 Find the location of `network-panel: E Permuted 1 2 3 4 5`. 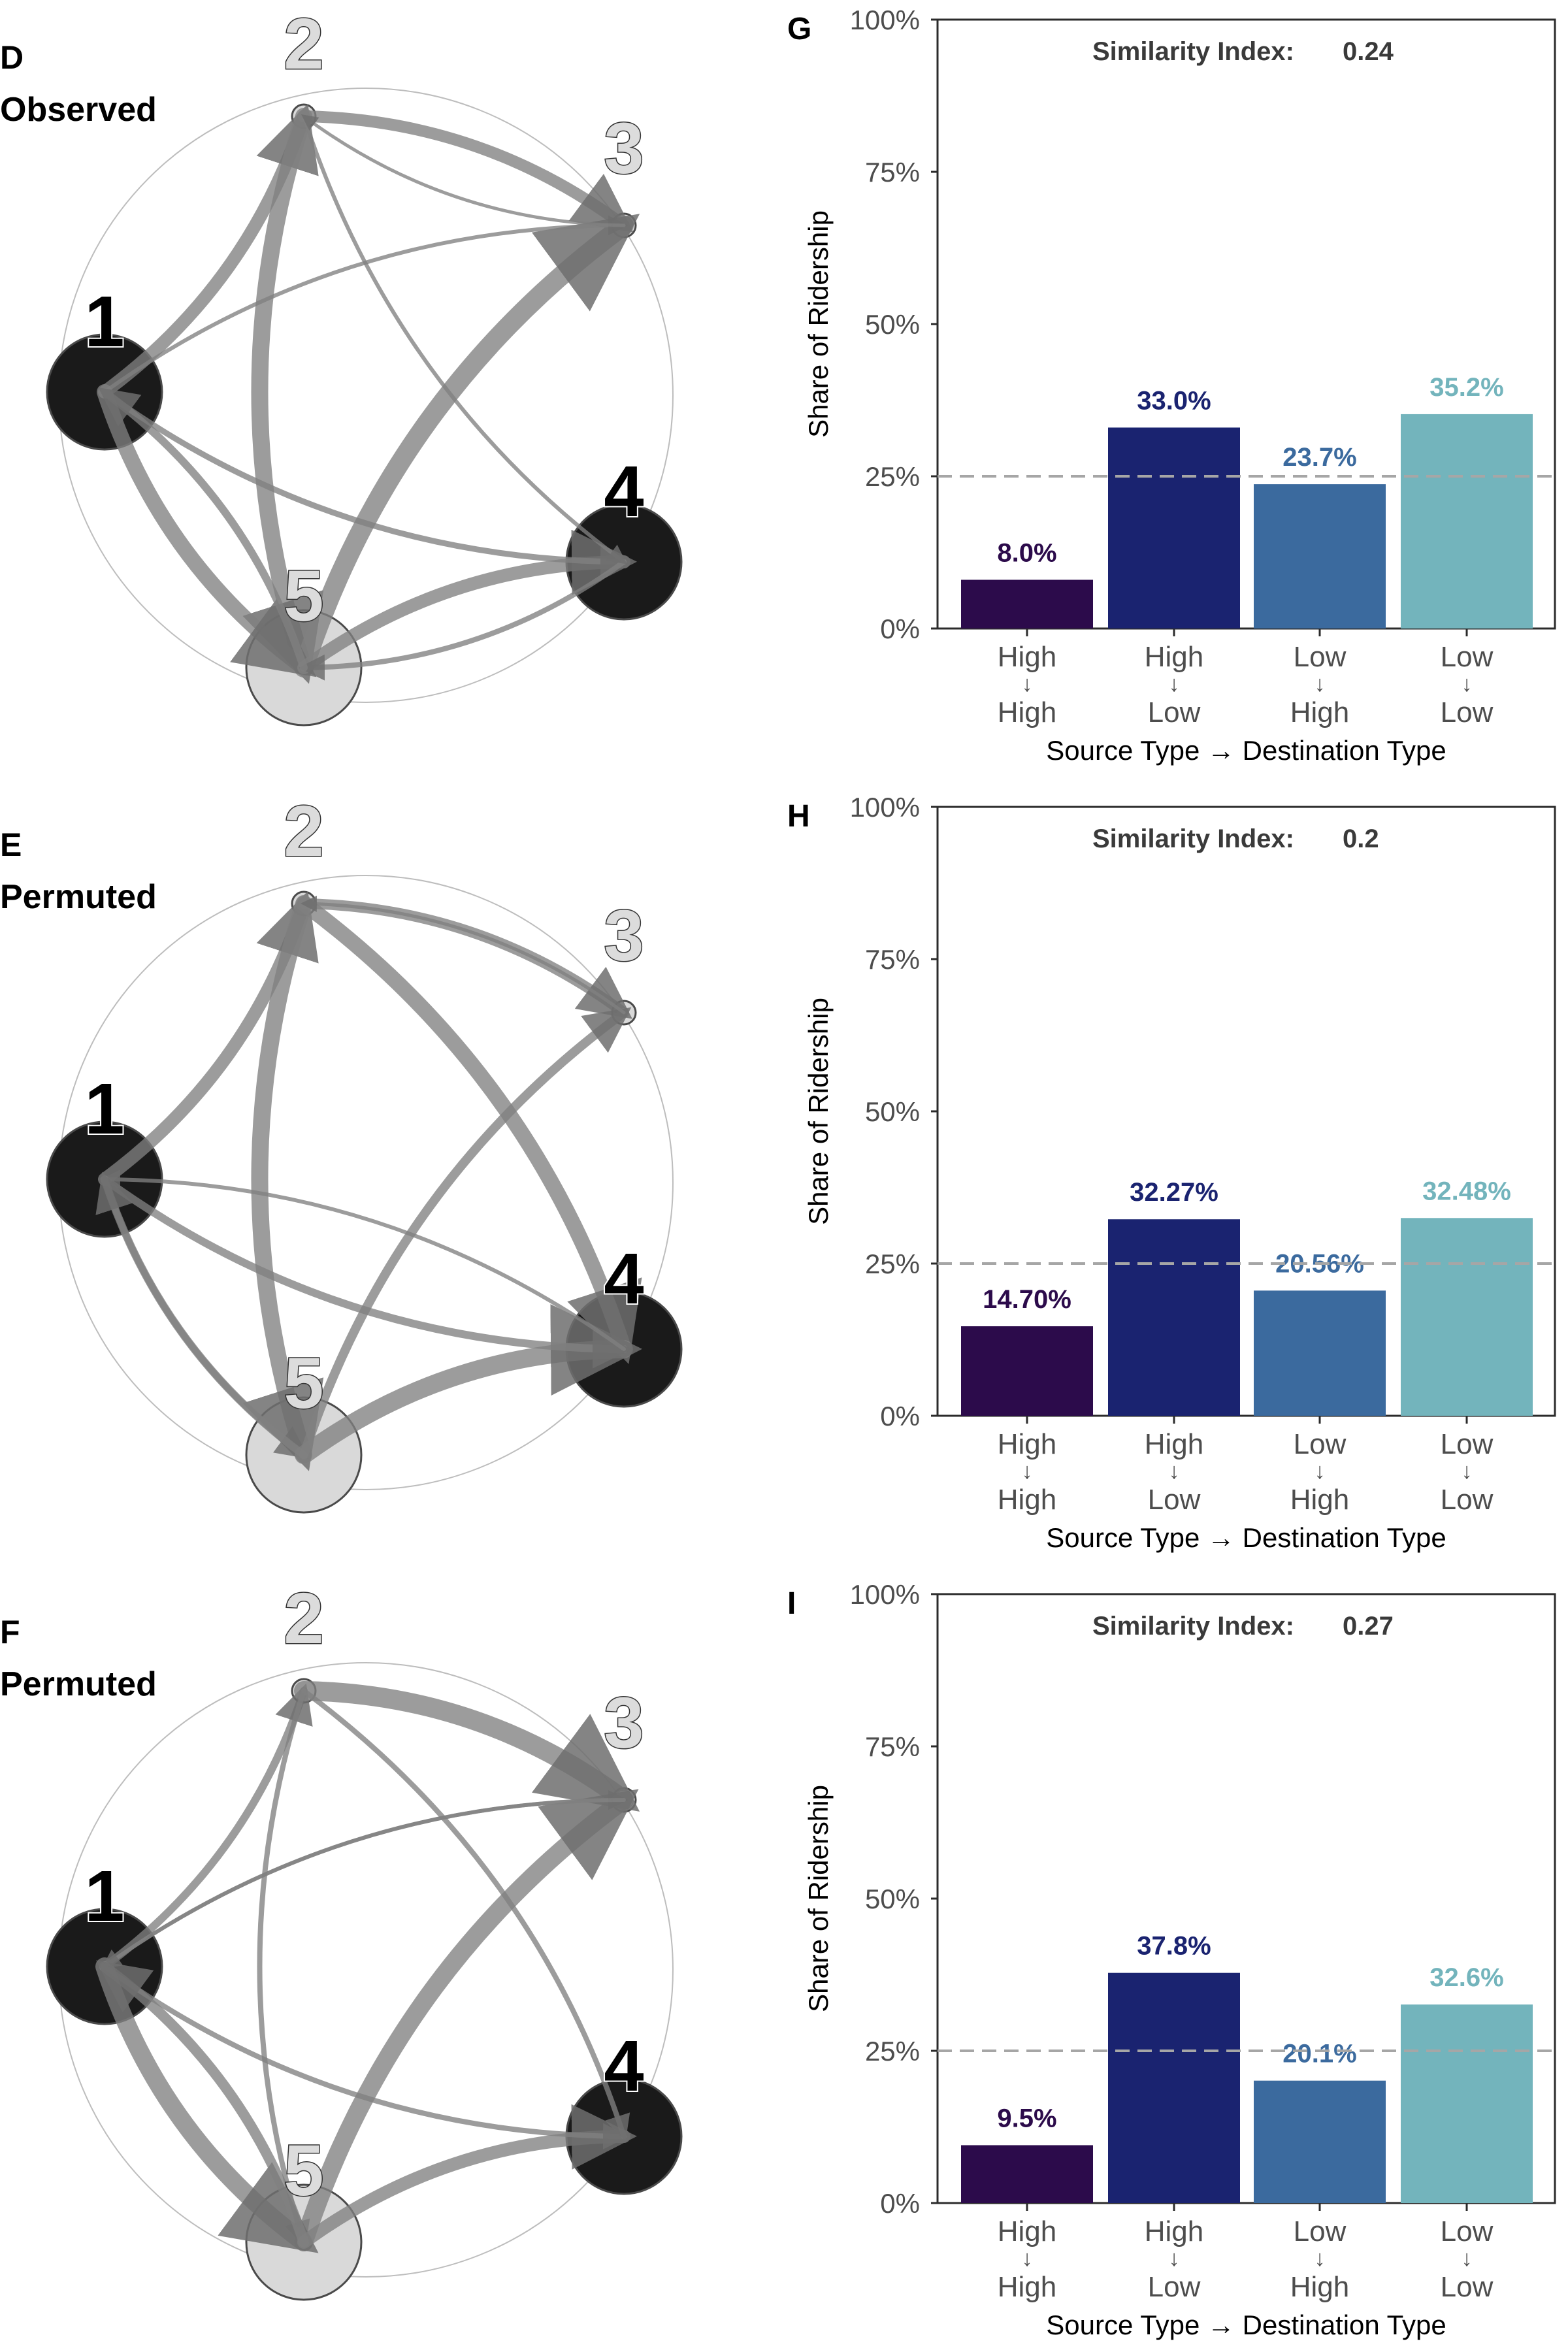

network-panel: E Permuted 1 2 3 4 5 is located at coordinates (341, 1152).